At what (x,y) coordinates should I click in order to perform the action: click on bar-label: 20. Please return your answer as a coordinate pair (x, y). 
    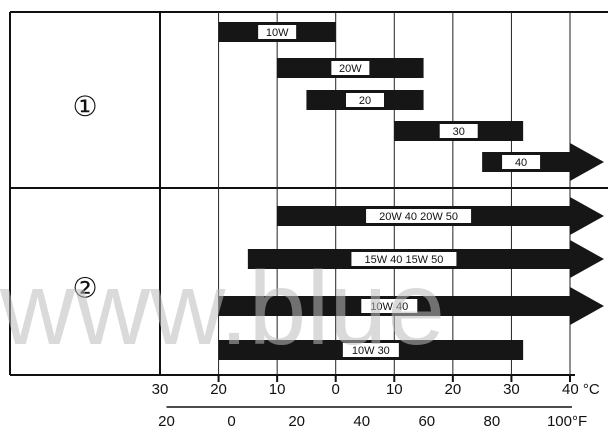
    Looking at the image, I should click on (365, 101).